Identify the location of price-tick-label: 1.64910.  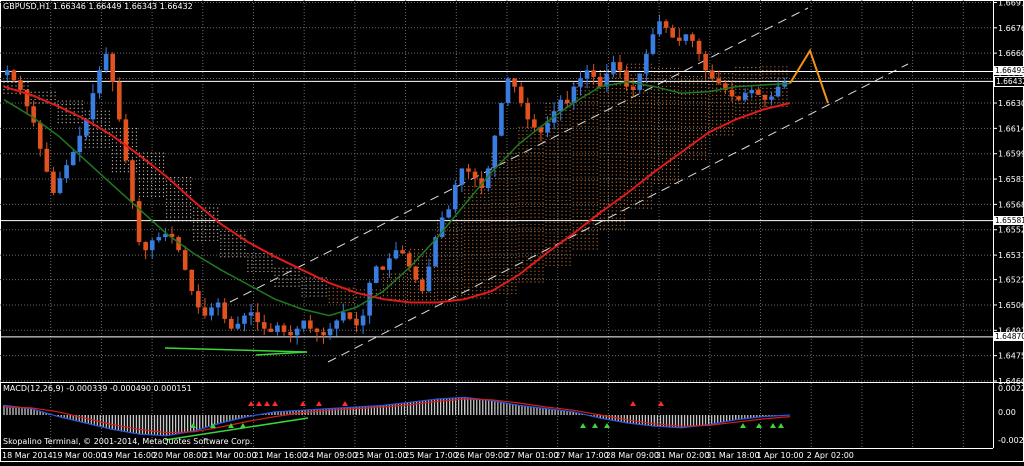
(1011, 330).